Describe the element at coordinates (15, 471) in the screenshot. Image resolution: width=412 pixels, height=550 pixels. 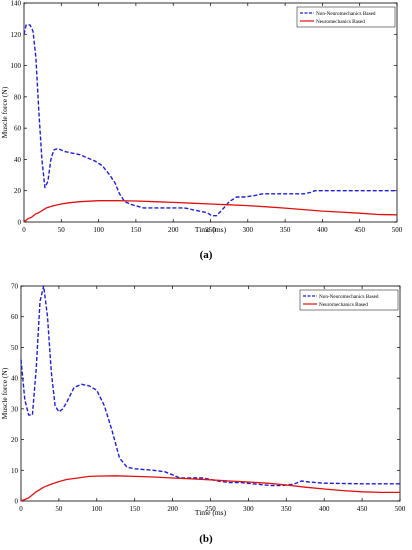
I see `y-tick-label: 10` at that location.